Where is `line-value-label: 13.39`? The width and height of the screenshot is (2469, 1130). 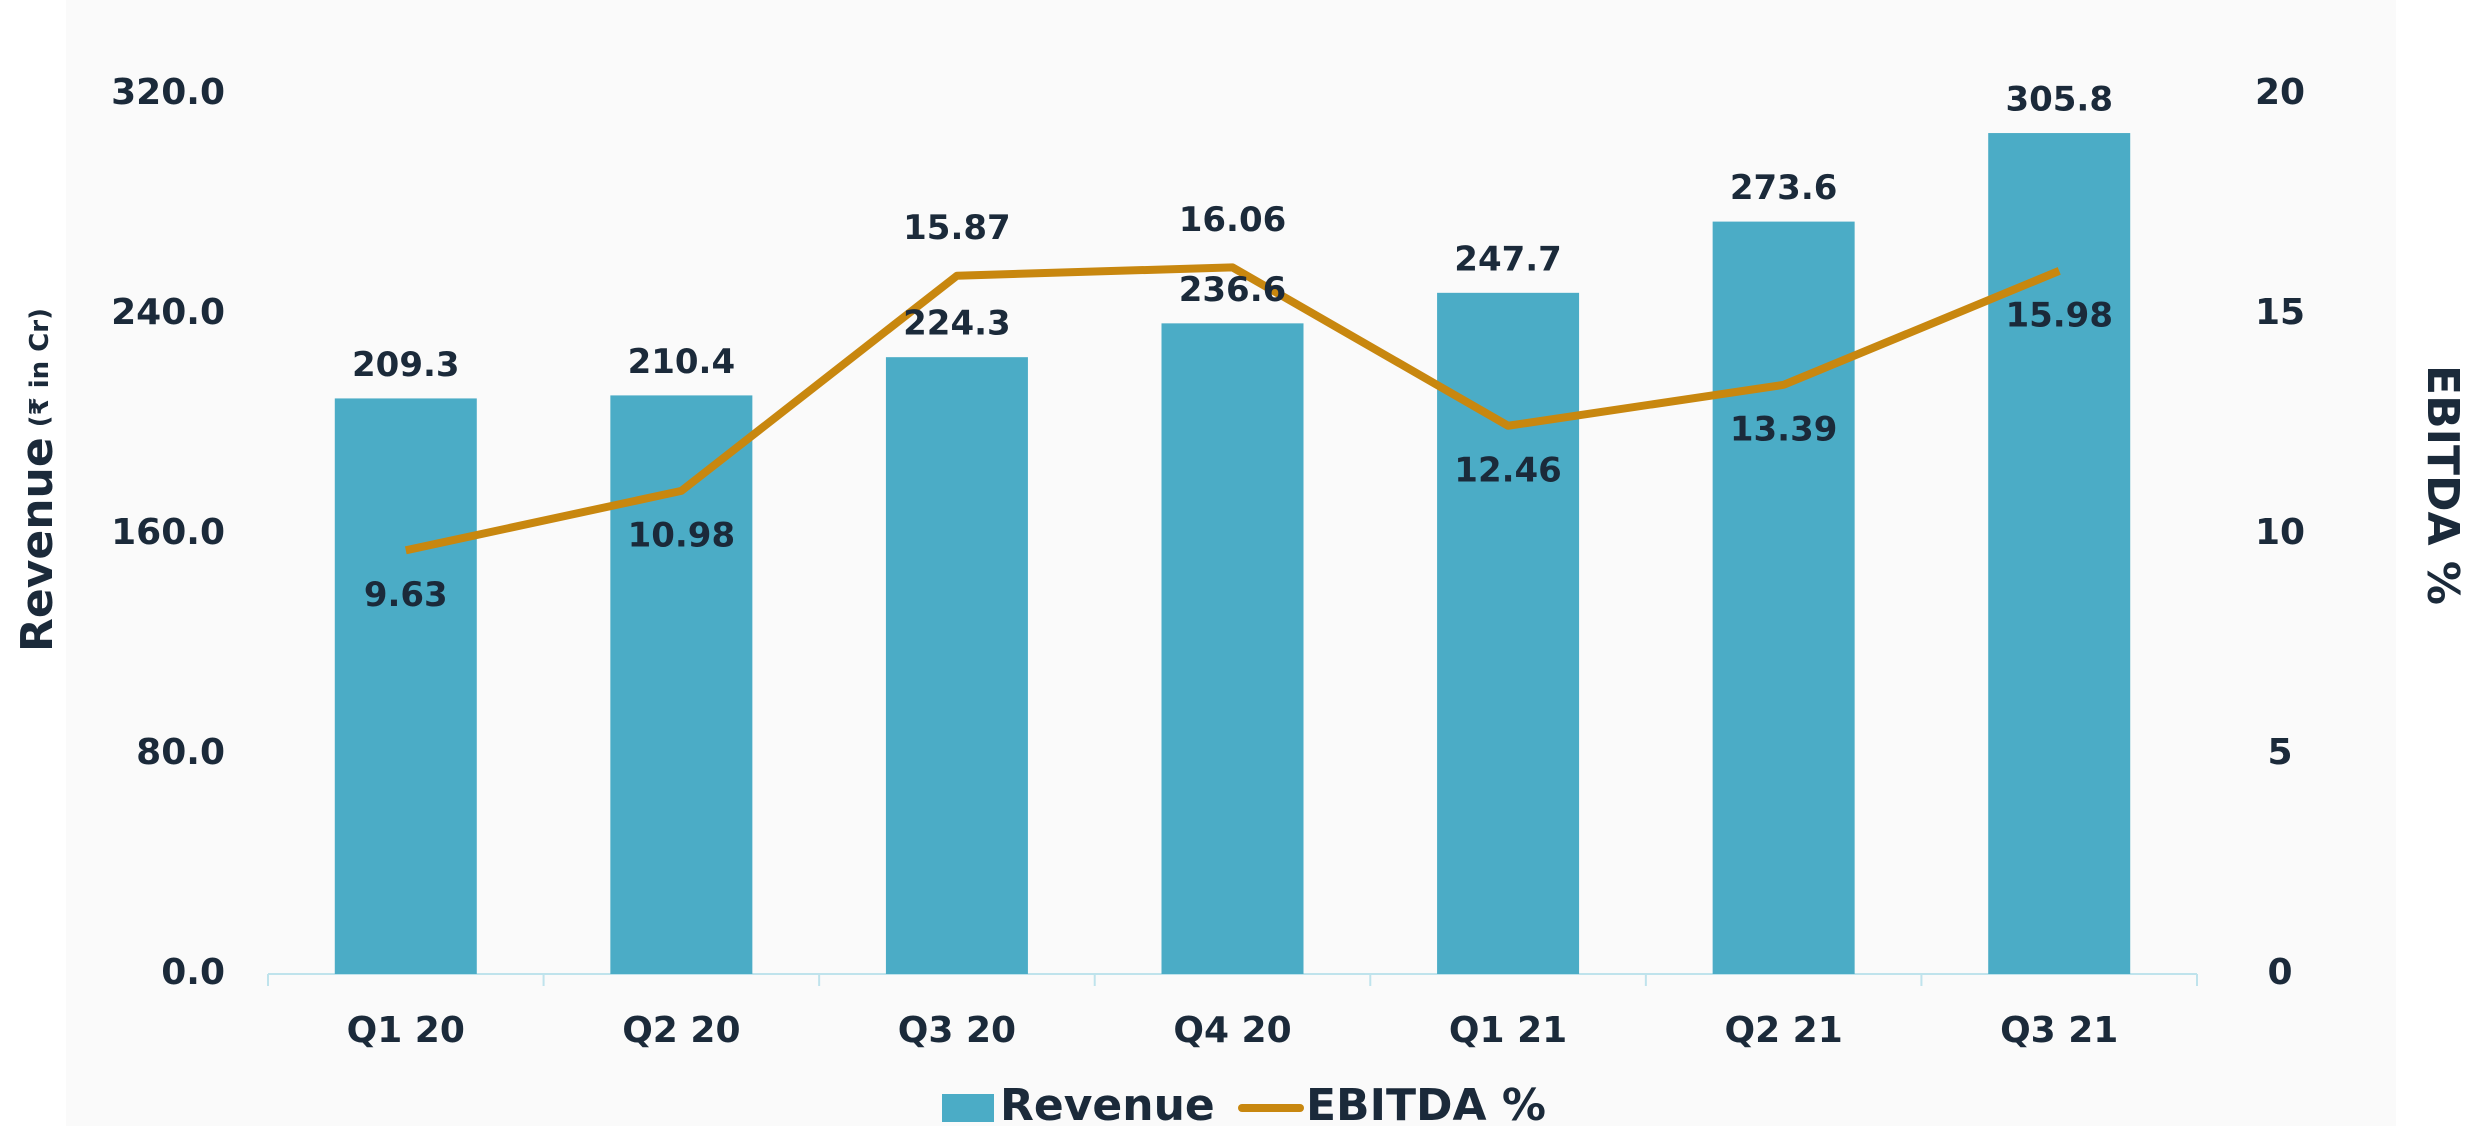
line-value-label: 13.39 is located at coordinates (1784, 429).